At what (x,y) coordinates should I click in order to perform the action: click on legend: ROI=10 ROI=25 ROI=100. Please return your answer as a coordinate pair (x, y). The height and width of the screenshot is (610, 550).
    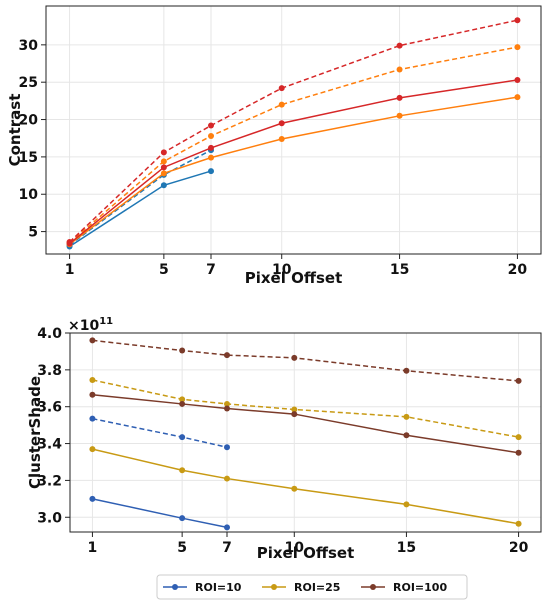
    Looking at the image, I should click on (312, 587).